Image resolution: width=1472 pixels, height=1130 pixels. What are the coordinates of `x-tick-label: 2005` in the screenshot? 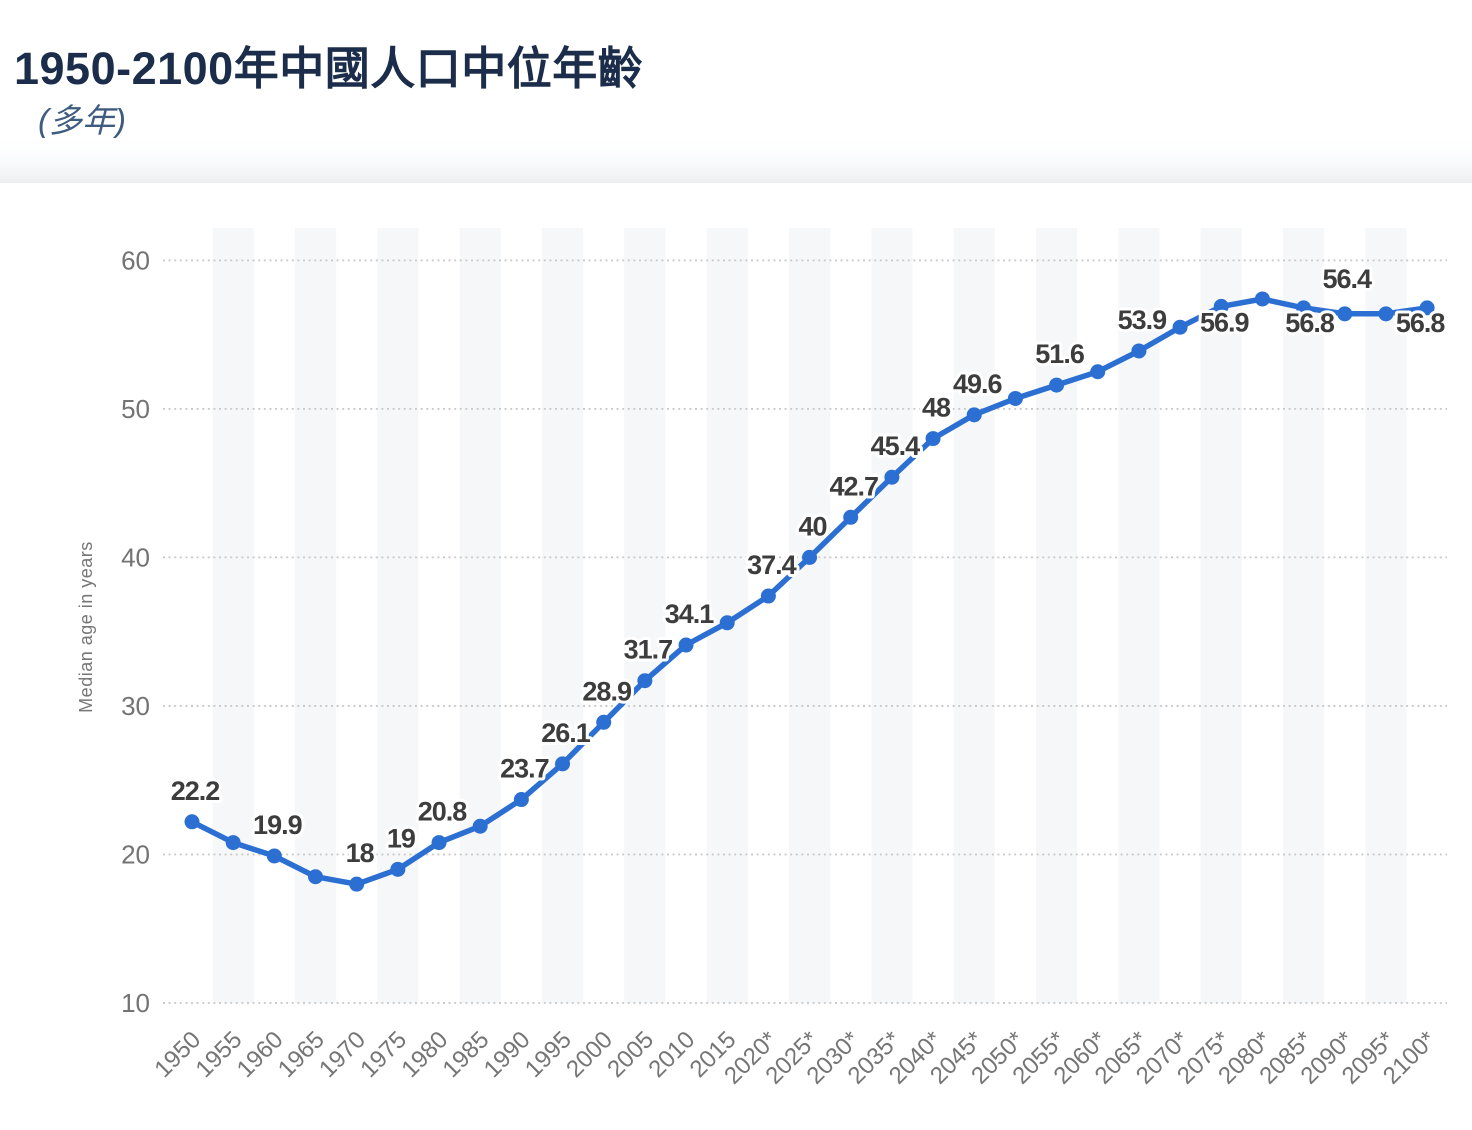 It's located at (630, 1054).